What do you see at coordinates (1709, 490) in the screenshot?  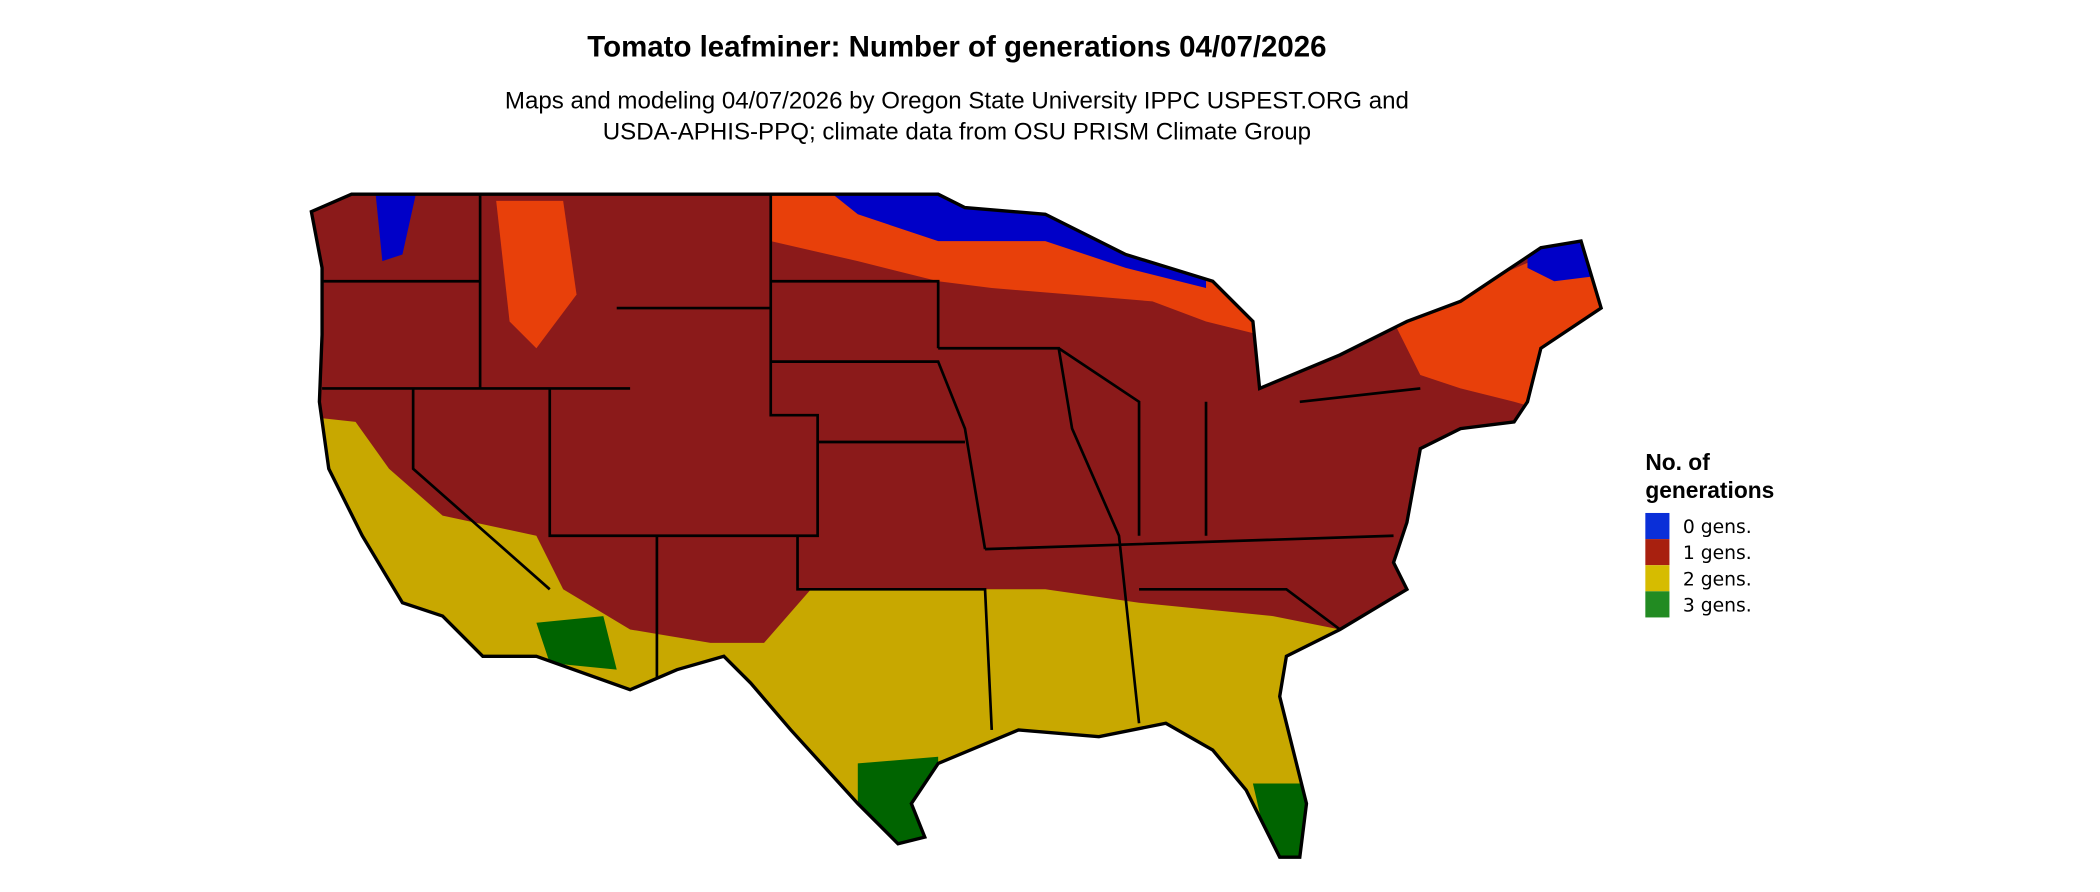 I see `legend-title-line2: generations` at bounding box center [1709, 490].